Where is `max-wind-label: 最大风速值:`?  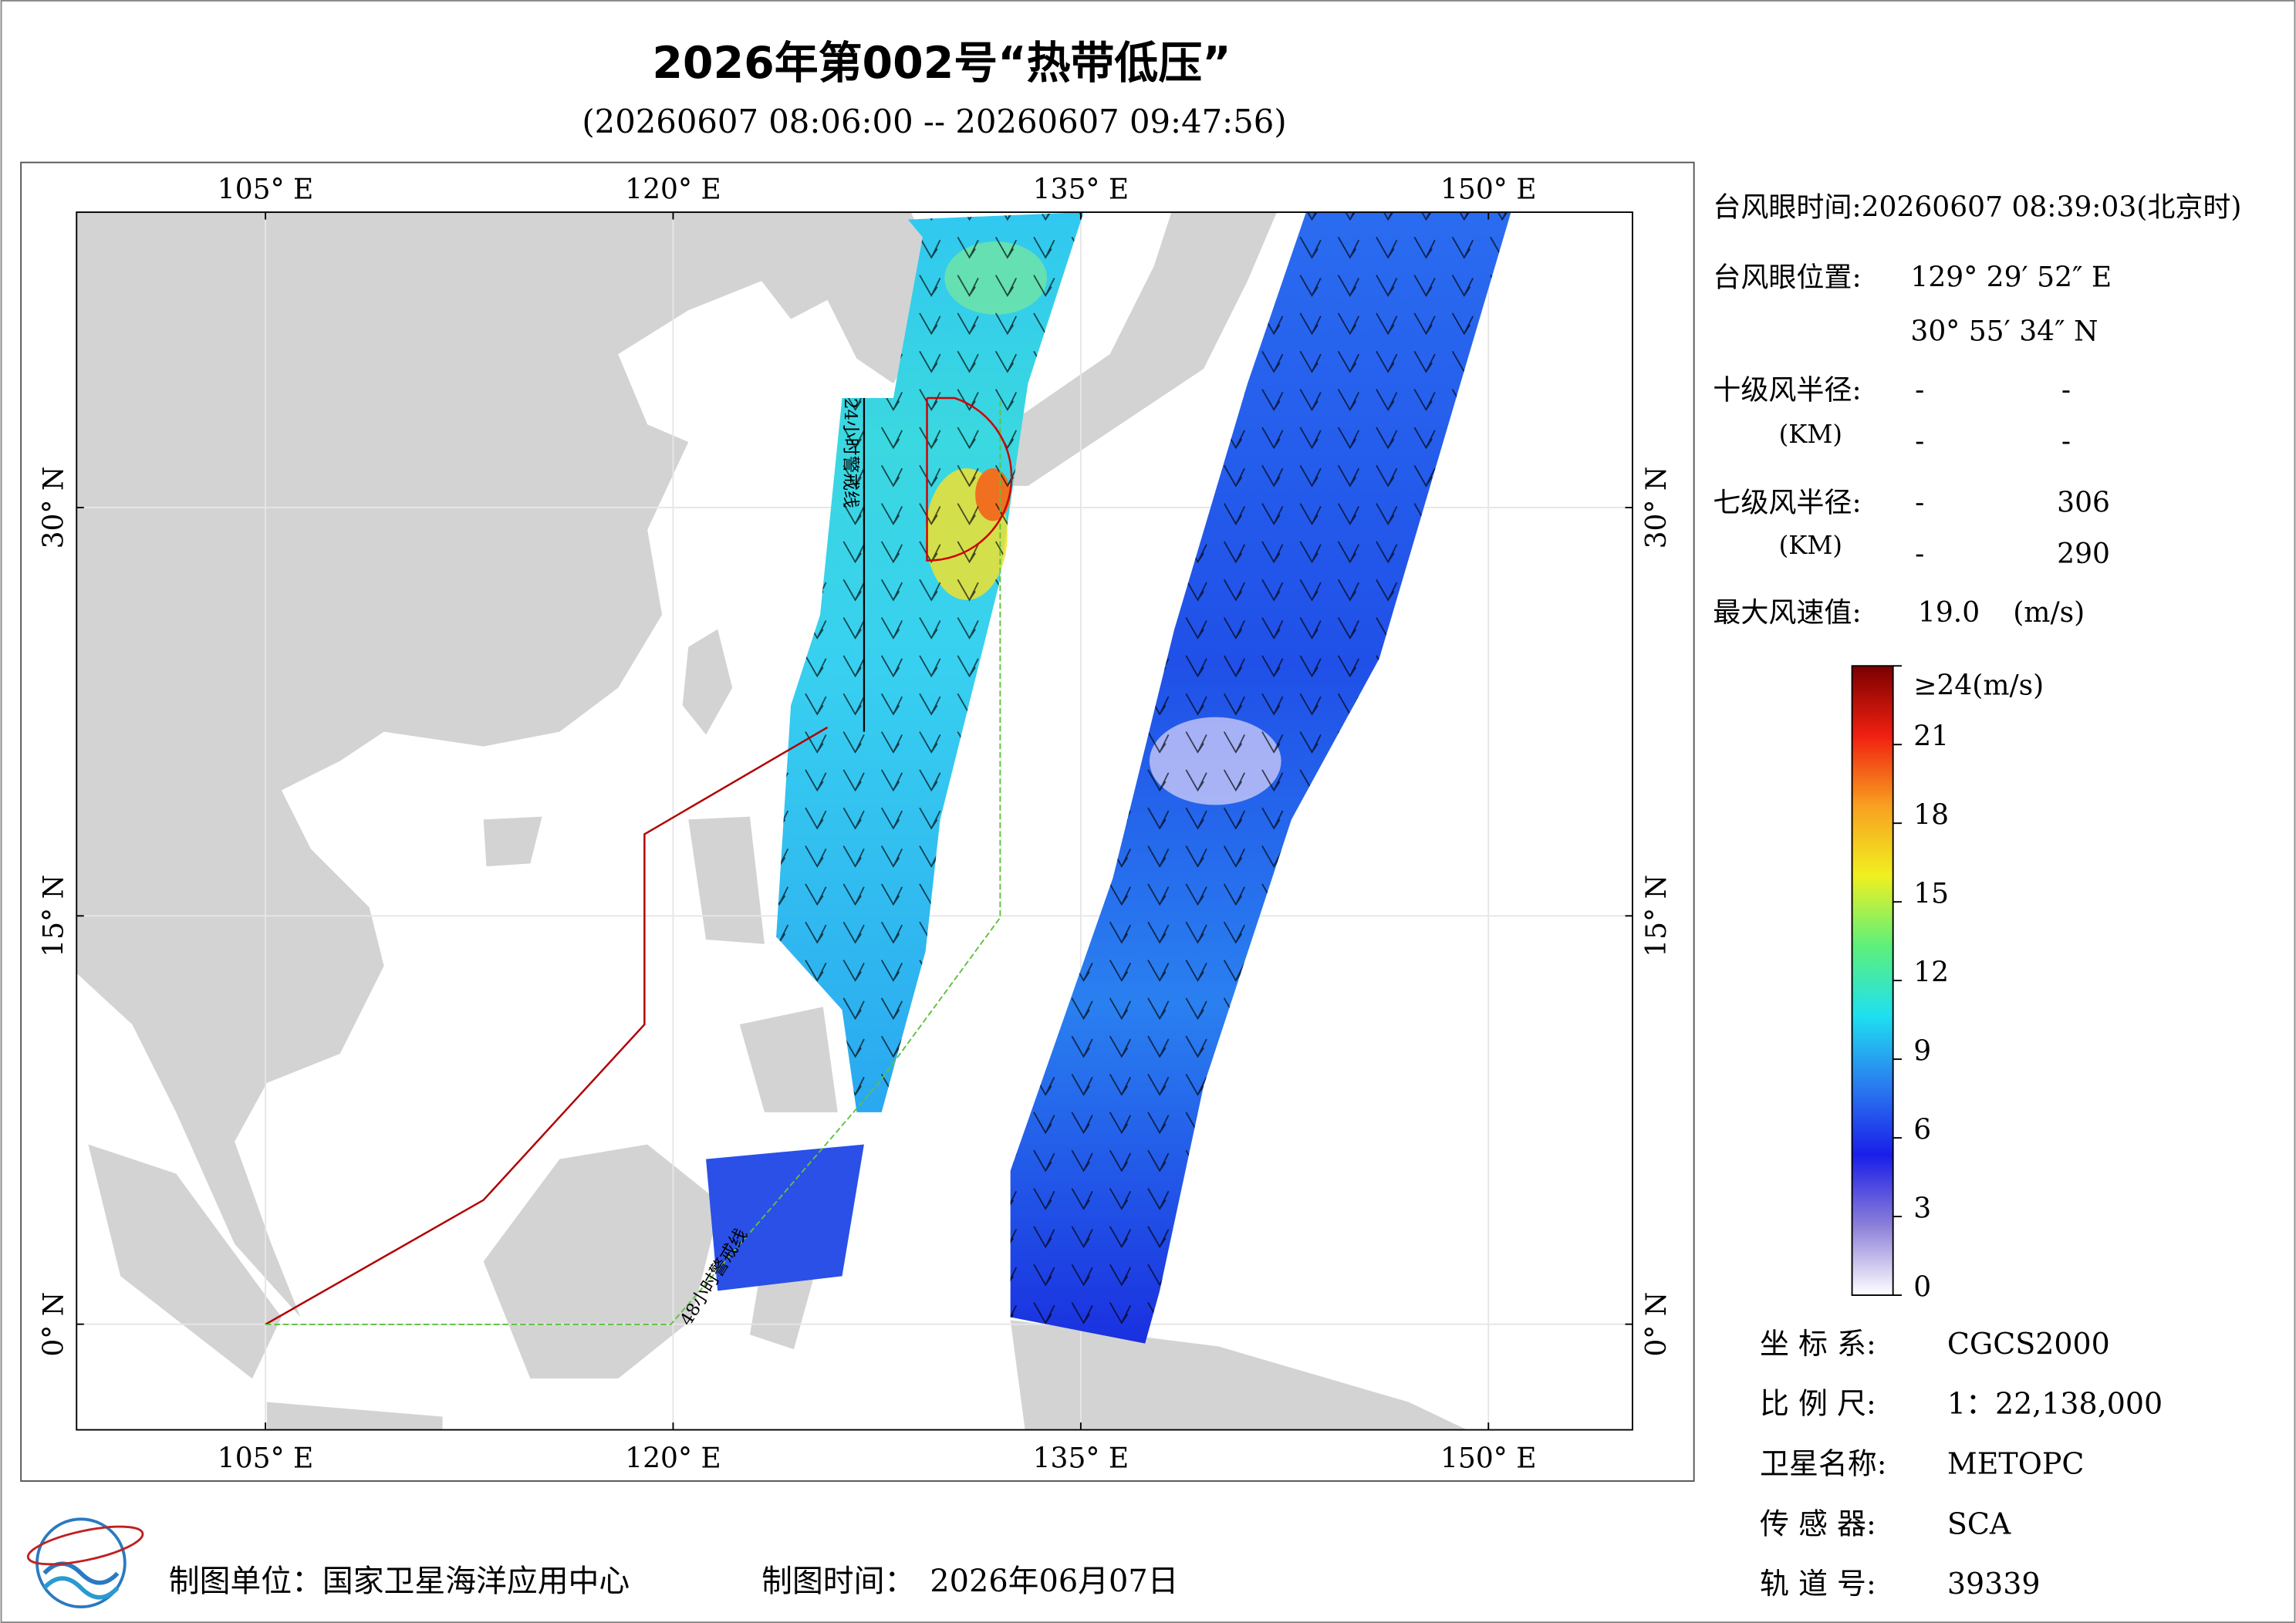
max-wind-label: 最大风速值: is located at coordinates (1787, 613).